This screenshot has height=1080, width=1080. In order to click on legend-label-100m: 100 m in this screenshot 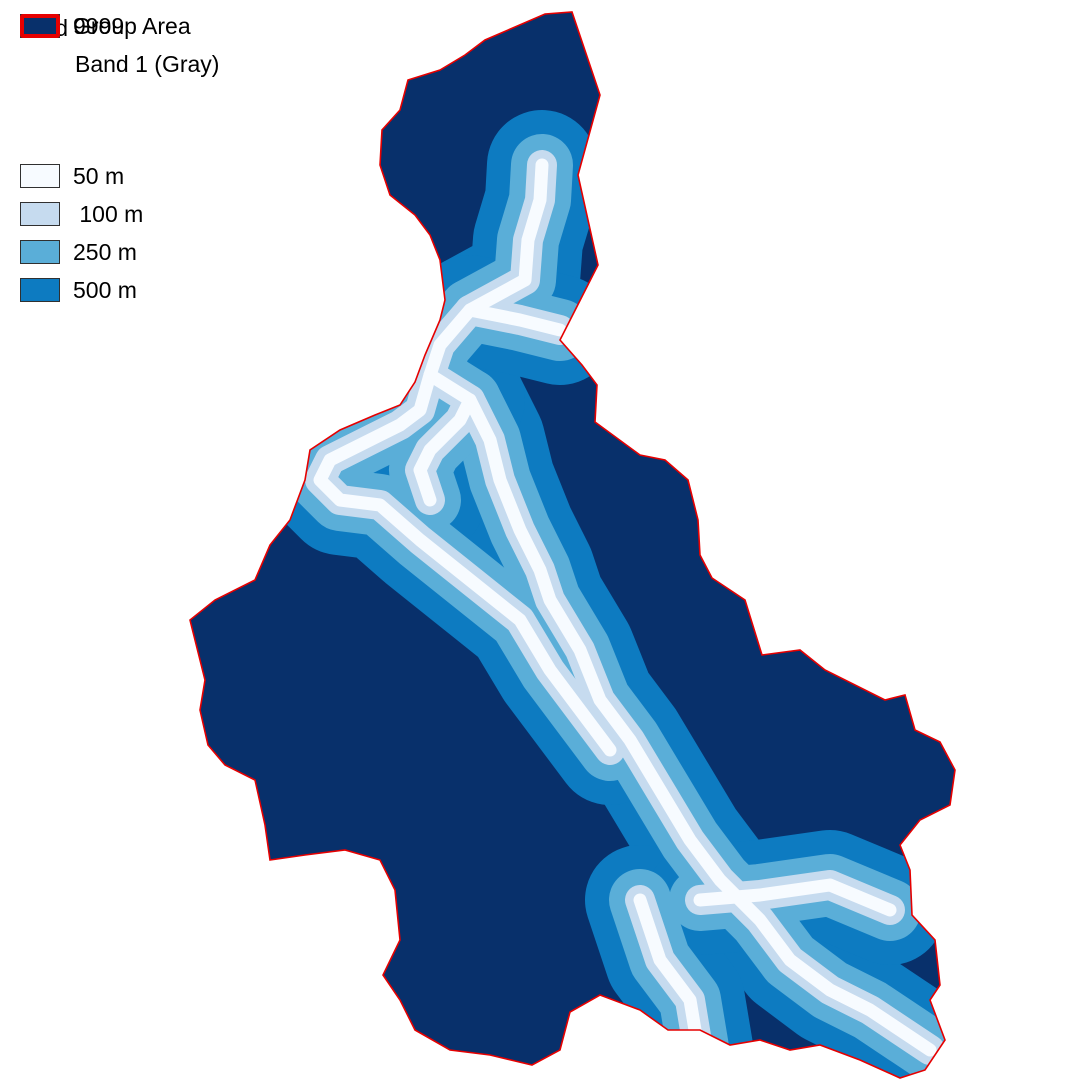, I will do `click(108, 214)`.